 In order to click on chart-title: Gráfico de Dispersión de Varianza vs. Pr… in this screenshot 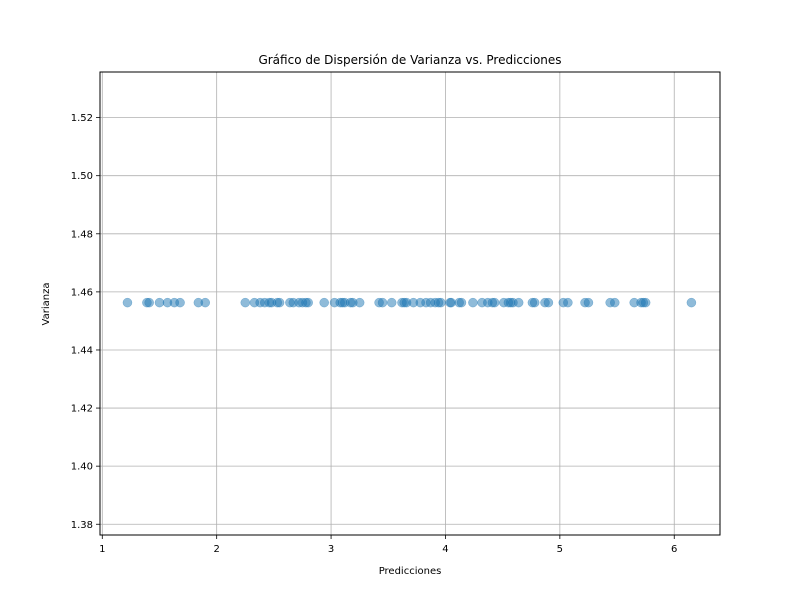, I will do `click(409, 60)`.